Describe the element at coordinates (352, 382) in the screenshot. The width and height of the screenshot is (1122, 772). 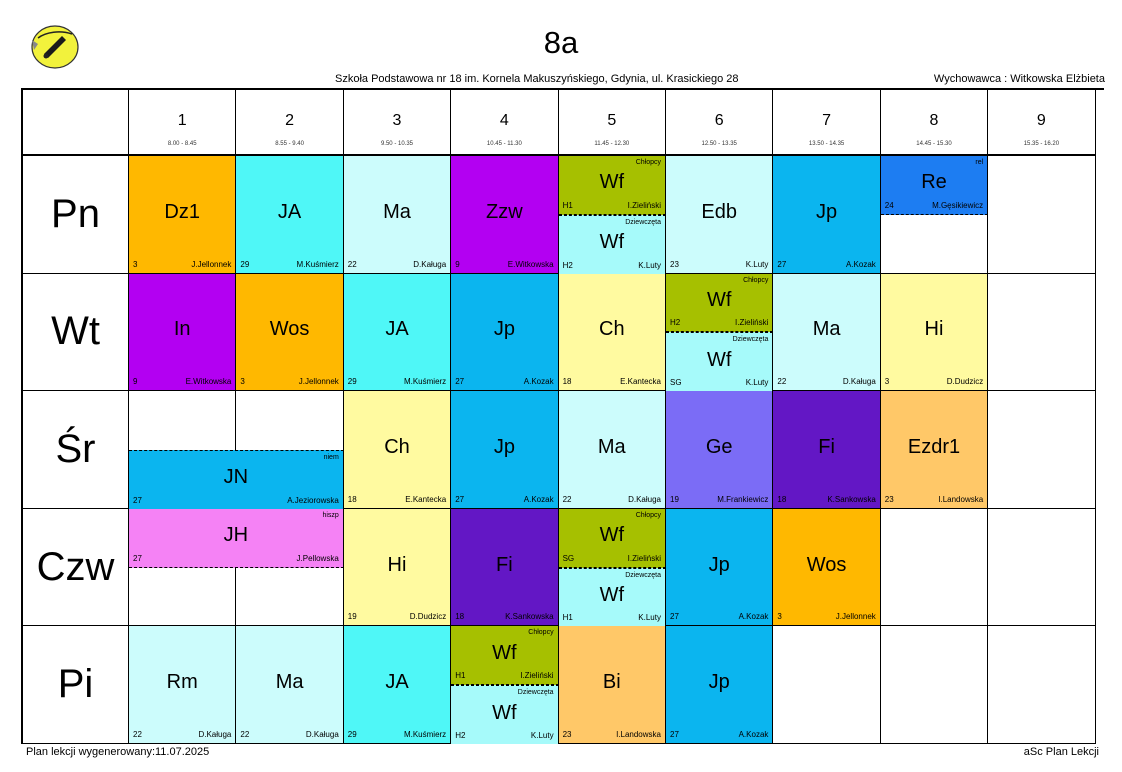
I see `lesson-room: 29` at that location.